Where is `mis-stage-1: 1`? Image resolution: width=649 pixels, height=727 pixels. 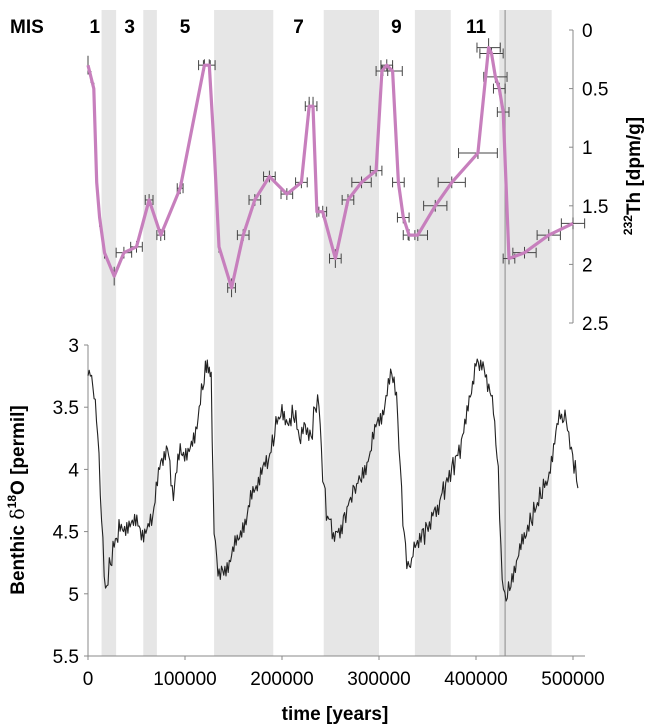 mis-stage-1: 1 is located at coordinates (95, 27).